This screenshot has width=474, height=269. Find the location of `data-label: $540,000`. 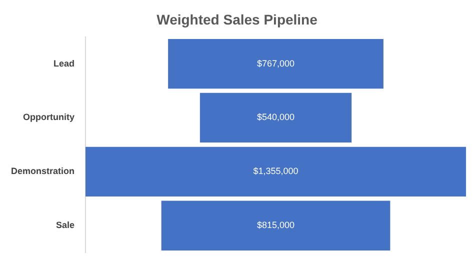

data-label: $540,000 is located at coordinates (275, 117).